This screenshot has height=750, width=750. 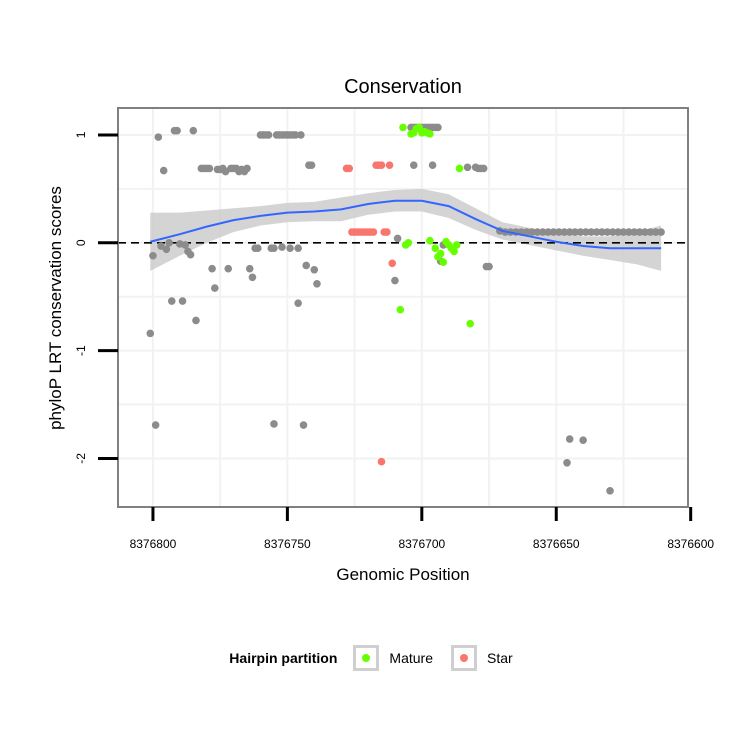 I want to click on y-tick-label: -1, so click(x=81, y=350).